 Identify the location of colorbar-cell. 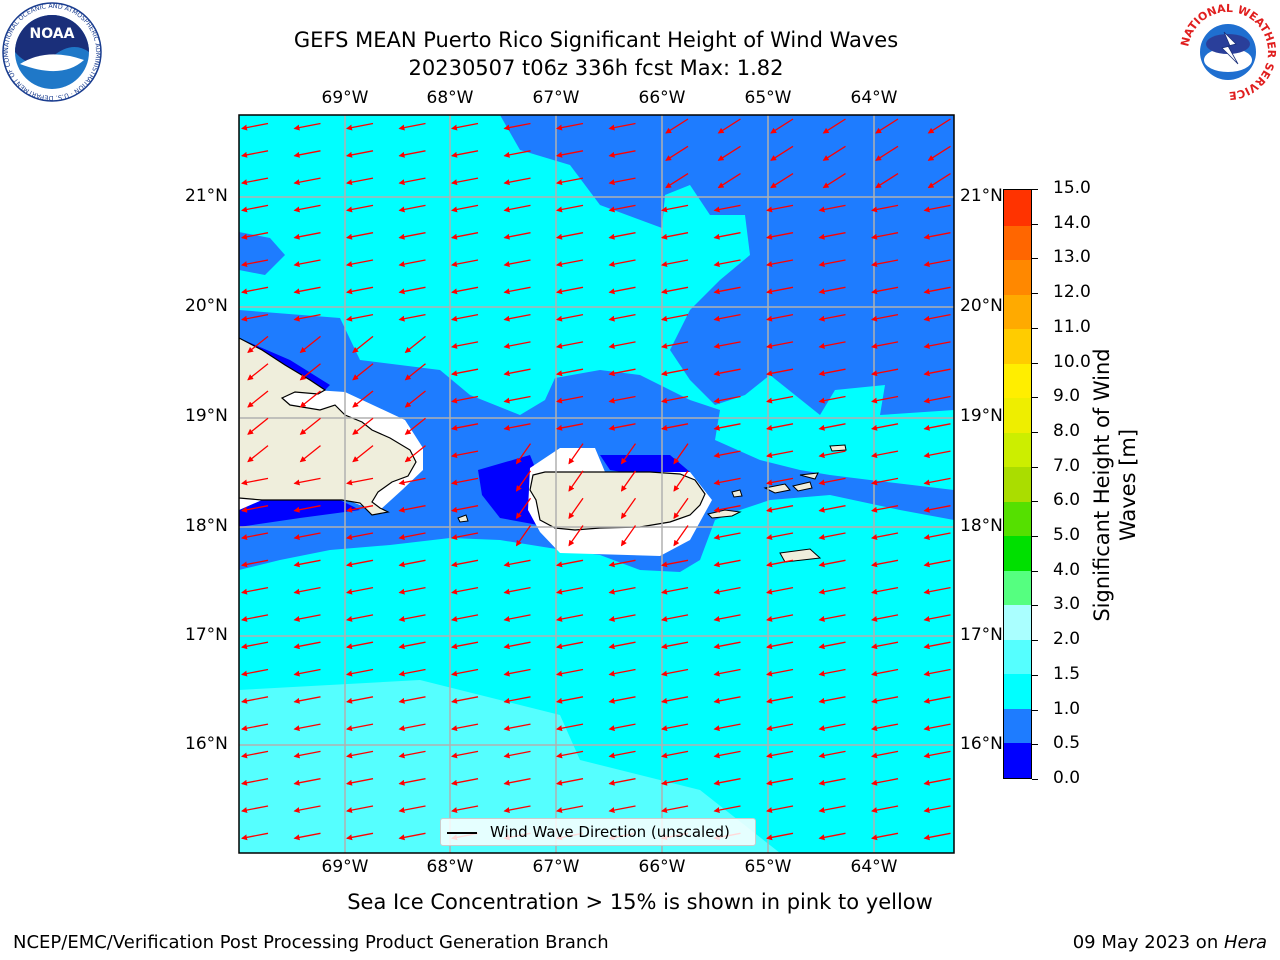
(1017, 312).